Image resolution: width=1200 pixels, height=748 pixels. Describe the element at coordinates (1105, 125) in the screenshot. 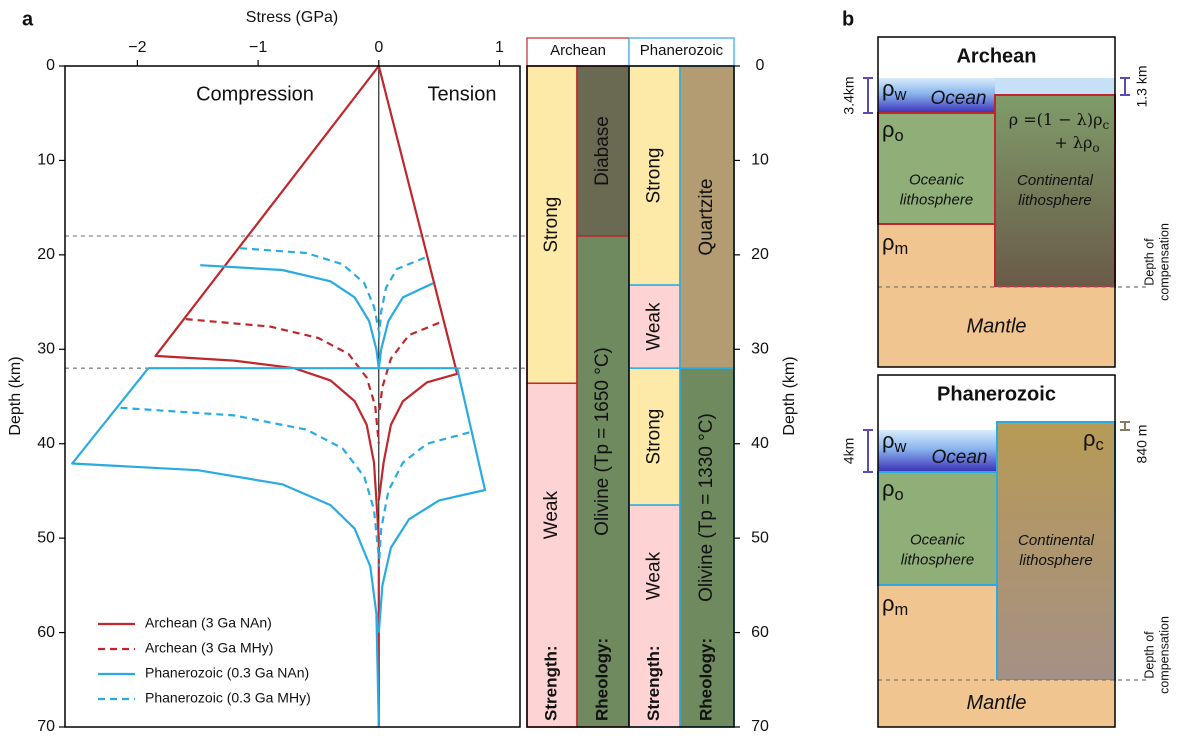

I see `formula-subscript: c` at that location.